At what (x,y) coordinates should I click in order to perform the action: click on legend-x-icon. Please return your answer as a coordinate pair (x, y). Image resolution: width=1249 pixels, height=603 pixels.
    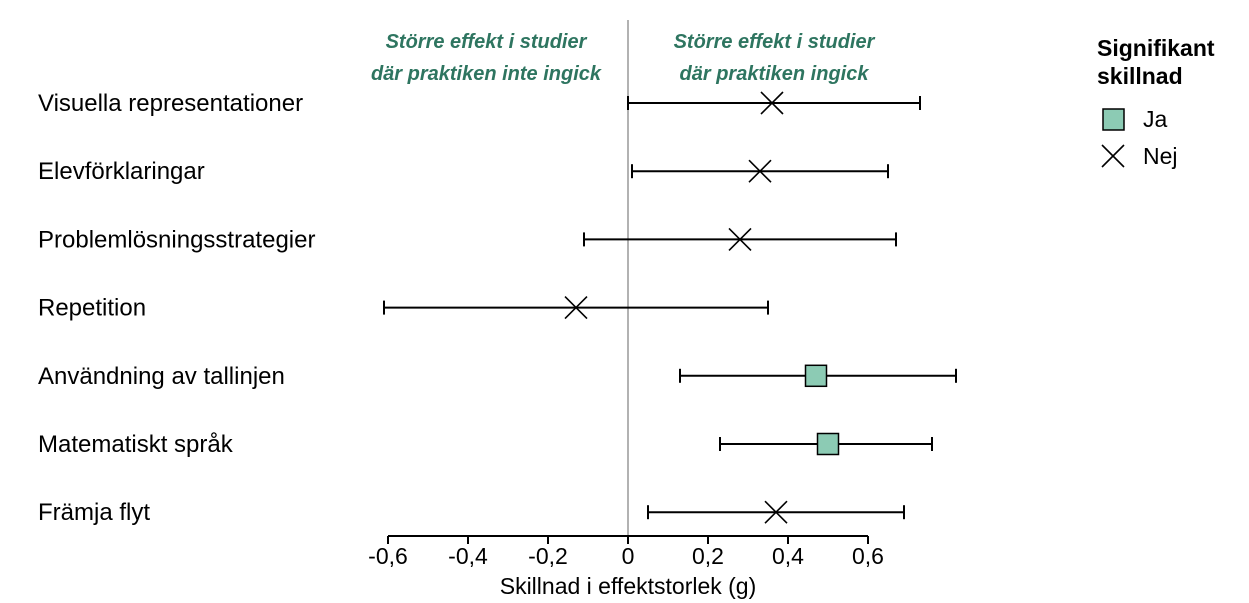
    Looking at the image, I should click on (1113, 156).